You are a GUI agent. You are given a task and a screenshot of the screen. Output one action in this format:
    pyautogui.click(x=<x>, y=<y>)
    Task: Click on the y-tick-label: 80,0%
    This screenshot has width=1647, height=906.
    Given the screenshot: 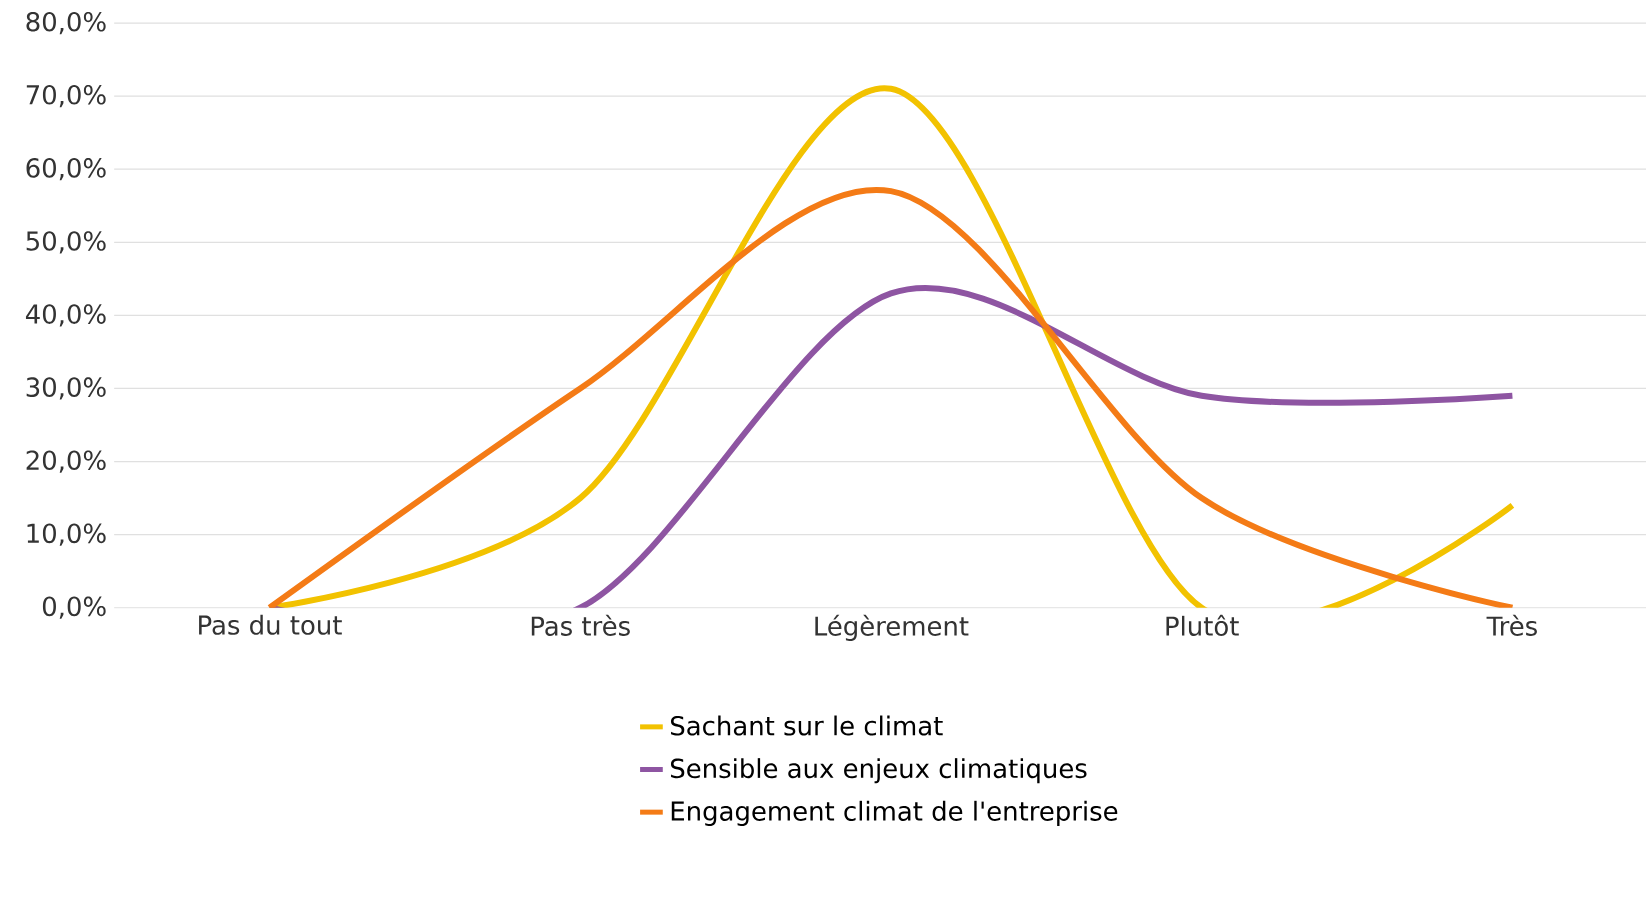 What is the action you would take?
    pyautogui.click(x=66, y=23)
    